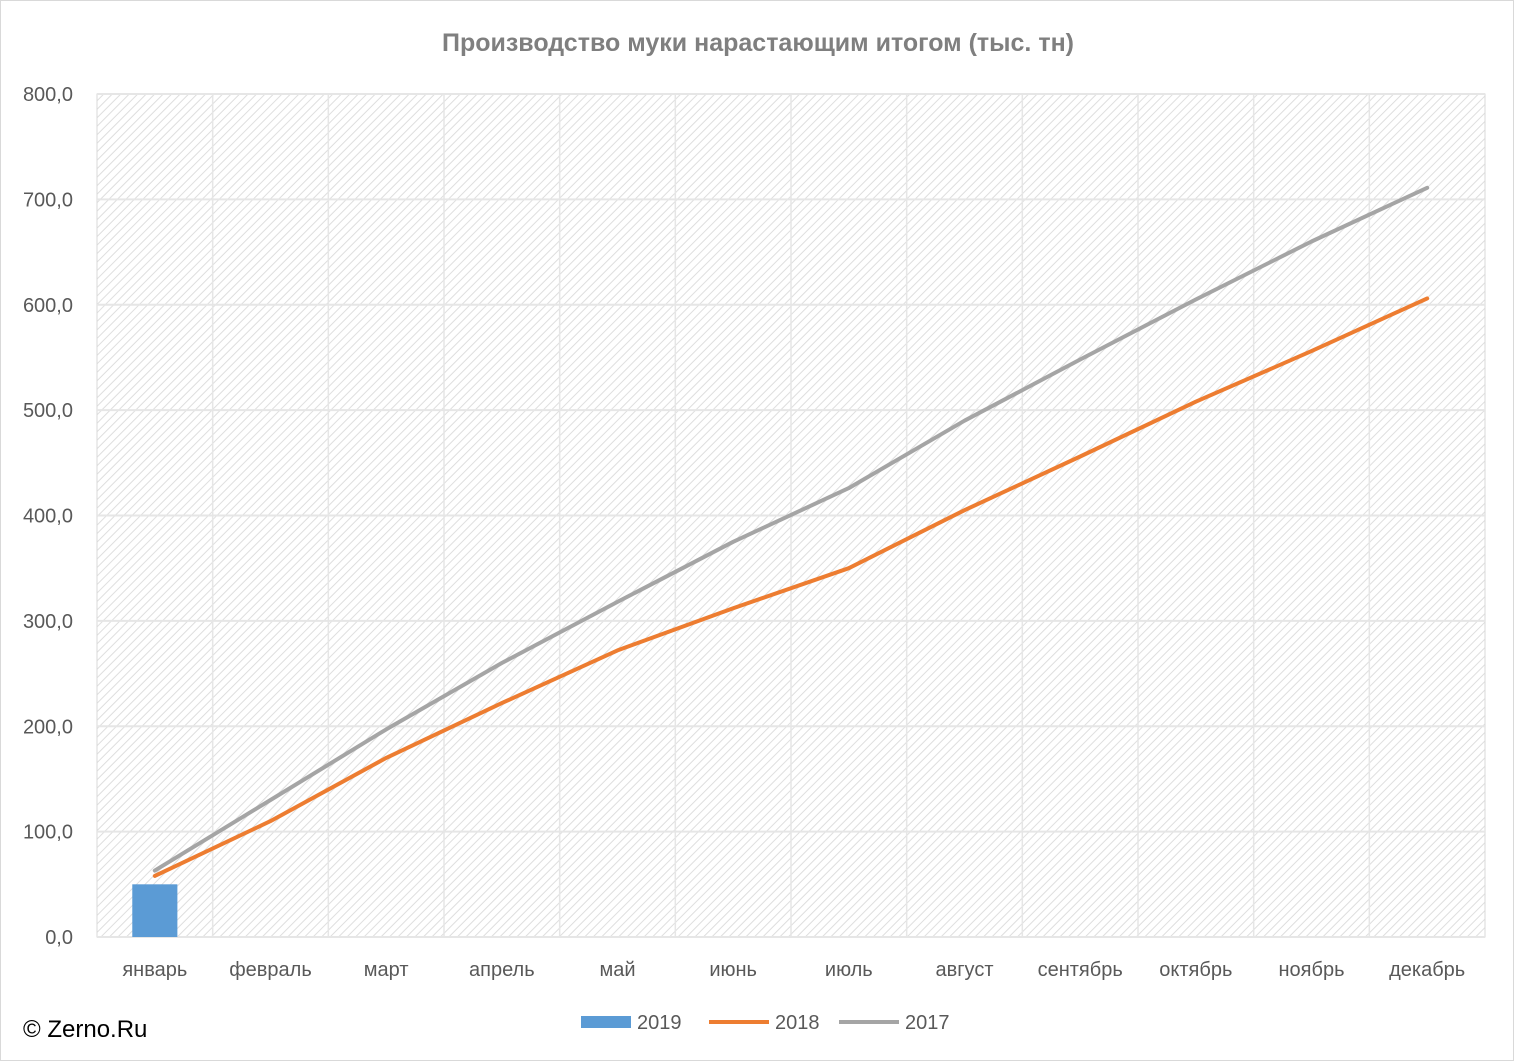 The image size is (1514, 1062). Describe the element at coordinates (1195, 970) in the screenshot. I see `x-tick-label: октябрь` at that location.